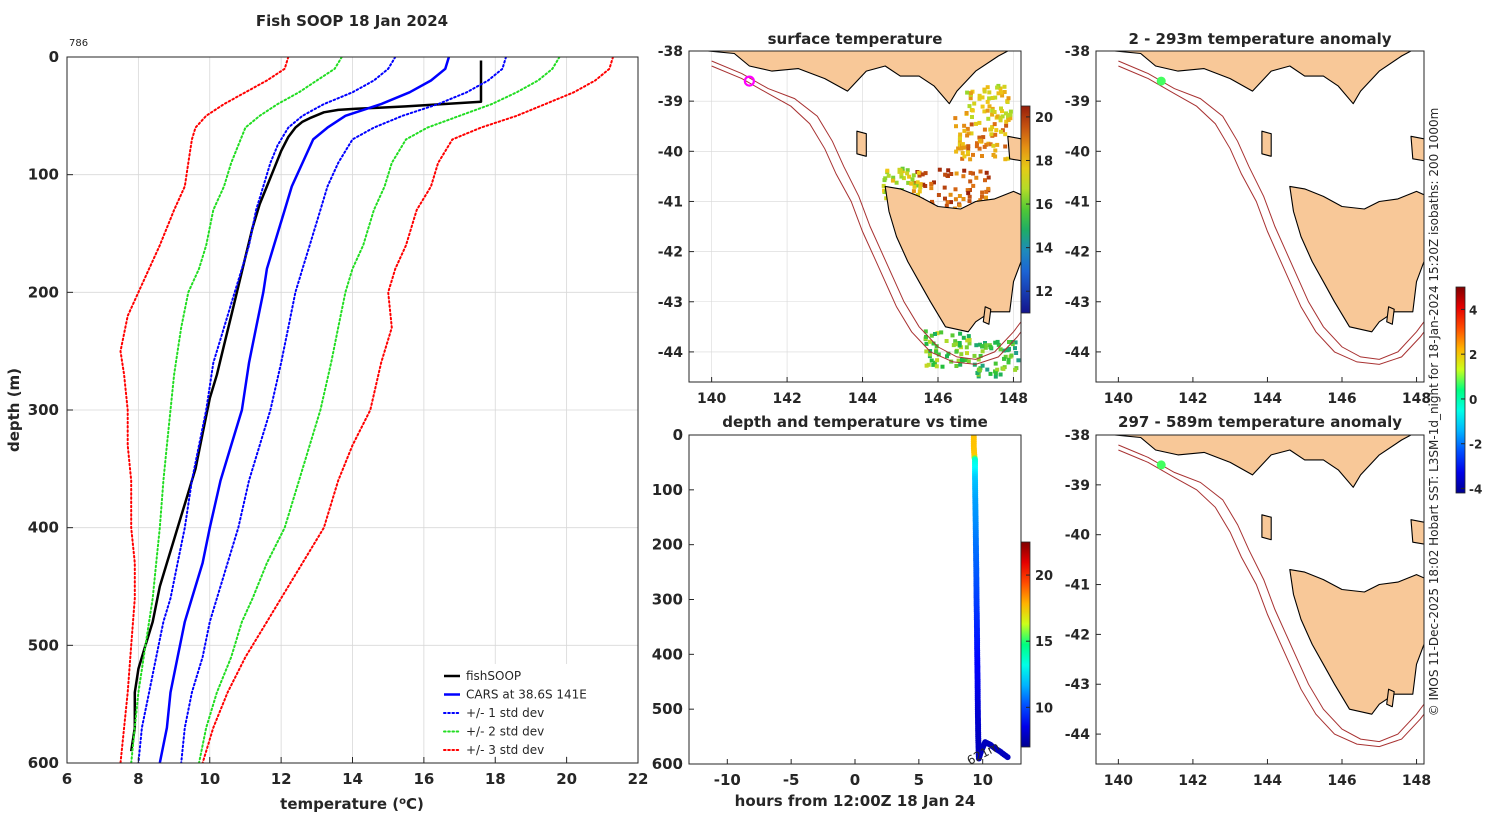 This screenshot has height=820, width=1500. Describe the element at coordinates (43, 645) in the screenshot. I see `profile-ytick-label: 500` at that location.